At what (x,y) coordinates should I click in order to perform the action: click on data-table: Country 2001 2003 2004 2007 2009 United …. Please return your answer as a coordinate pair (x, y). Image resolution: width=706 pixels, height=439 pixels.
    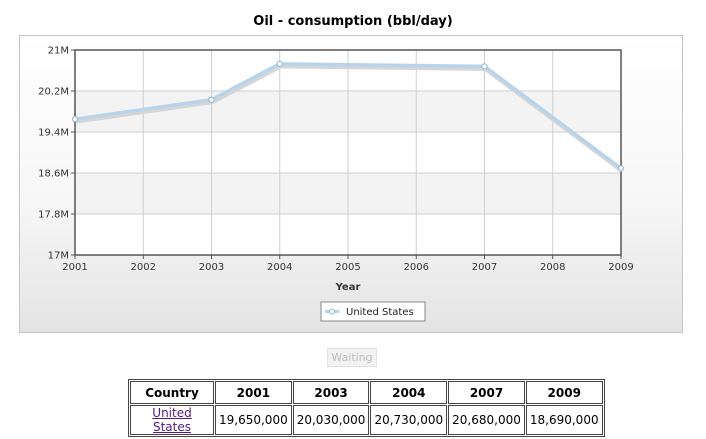
    Looking at the image, I should click on (366, 408).